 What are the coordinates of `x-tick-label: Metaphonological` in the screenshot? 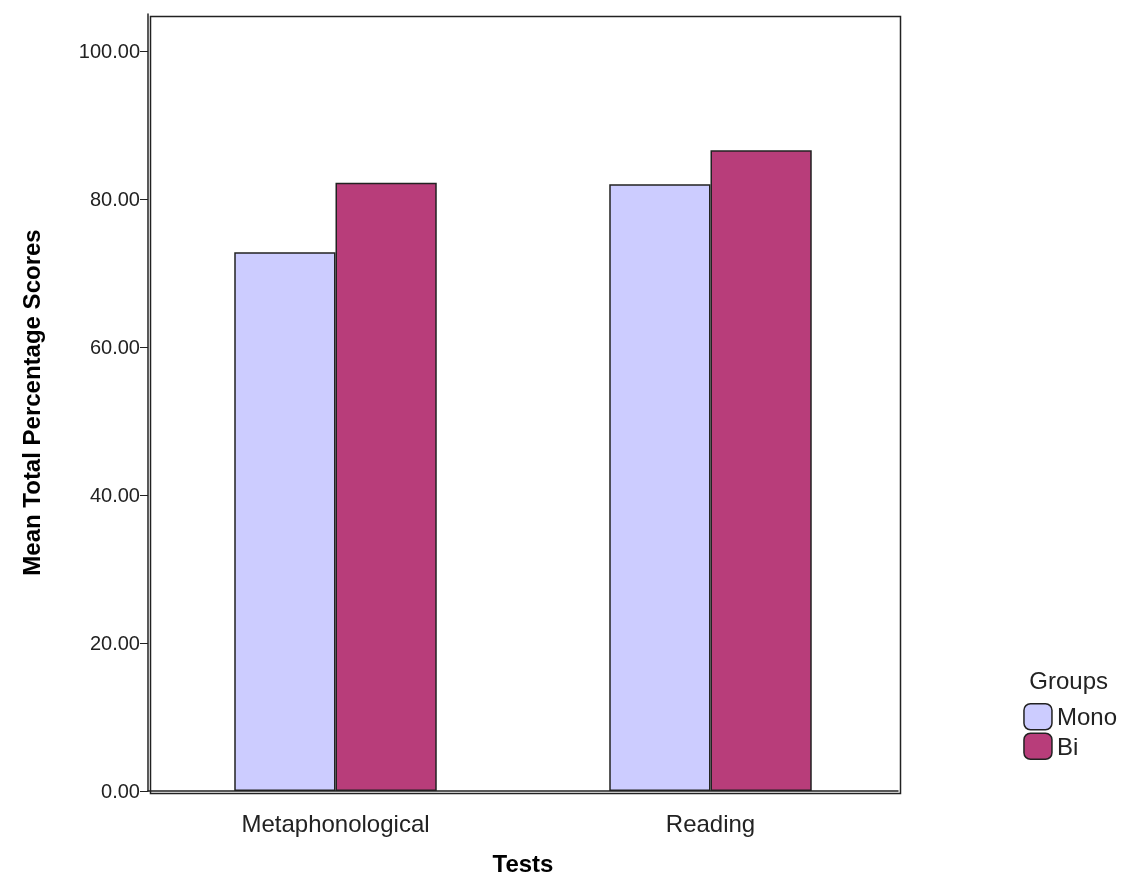 It's located at (335, 823).